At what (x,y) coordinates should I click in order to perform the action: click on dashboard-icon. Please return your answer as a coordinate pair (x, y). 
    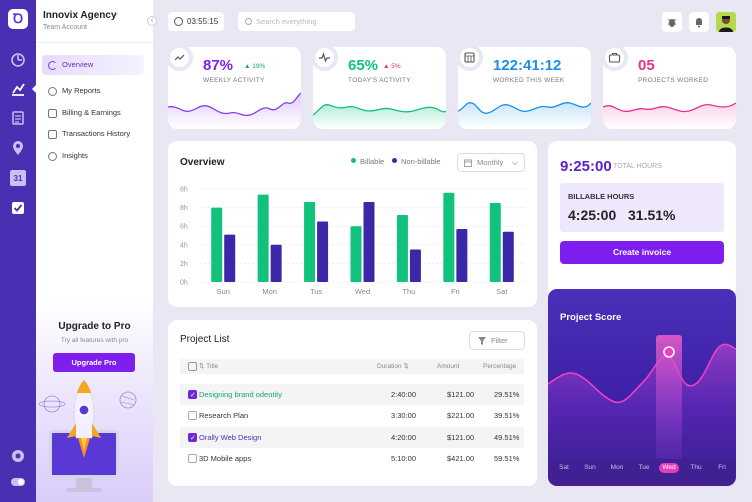
    Looking at the image, I should click on (18, 60).